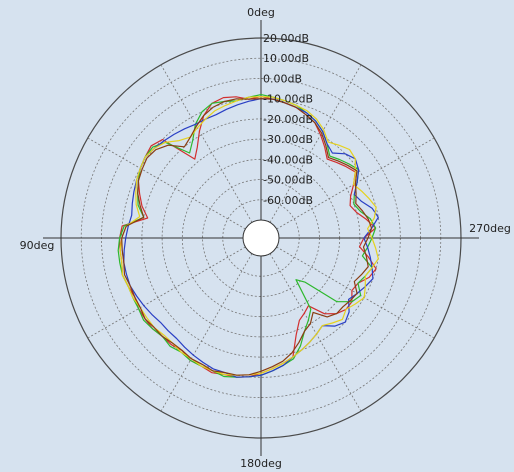 This screenshot has height=472, width=514. I want to click on radial-tick-label: -40.00dB, so click(288, 159).